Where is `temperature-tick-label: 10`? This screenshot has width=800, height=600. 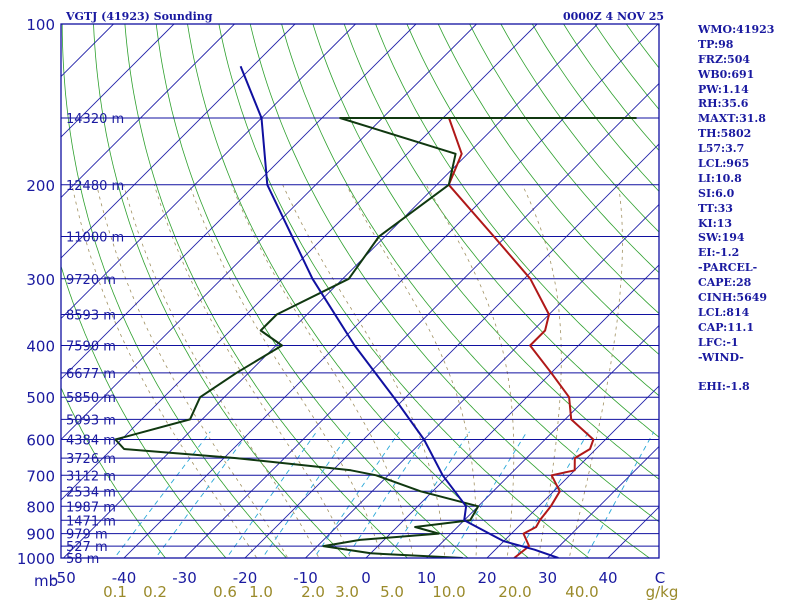
temperature-tick-label: 10 is located at coordinates (426, 578).